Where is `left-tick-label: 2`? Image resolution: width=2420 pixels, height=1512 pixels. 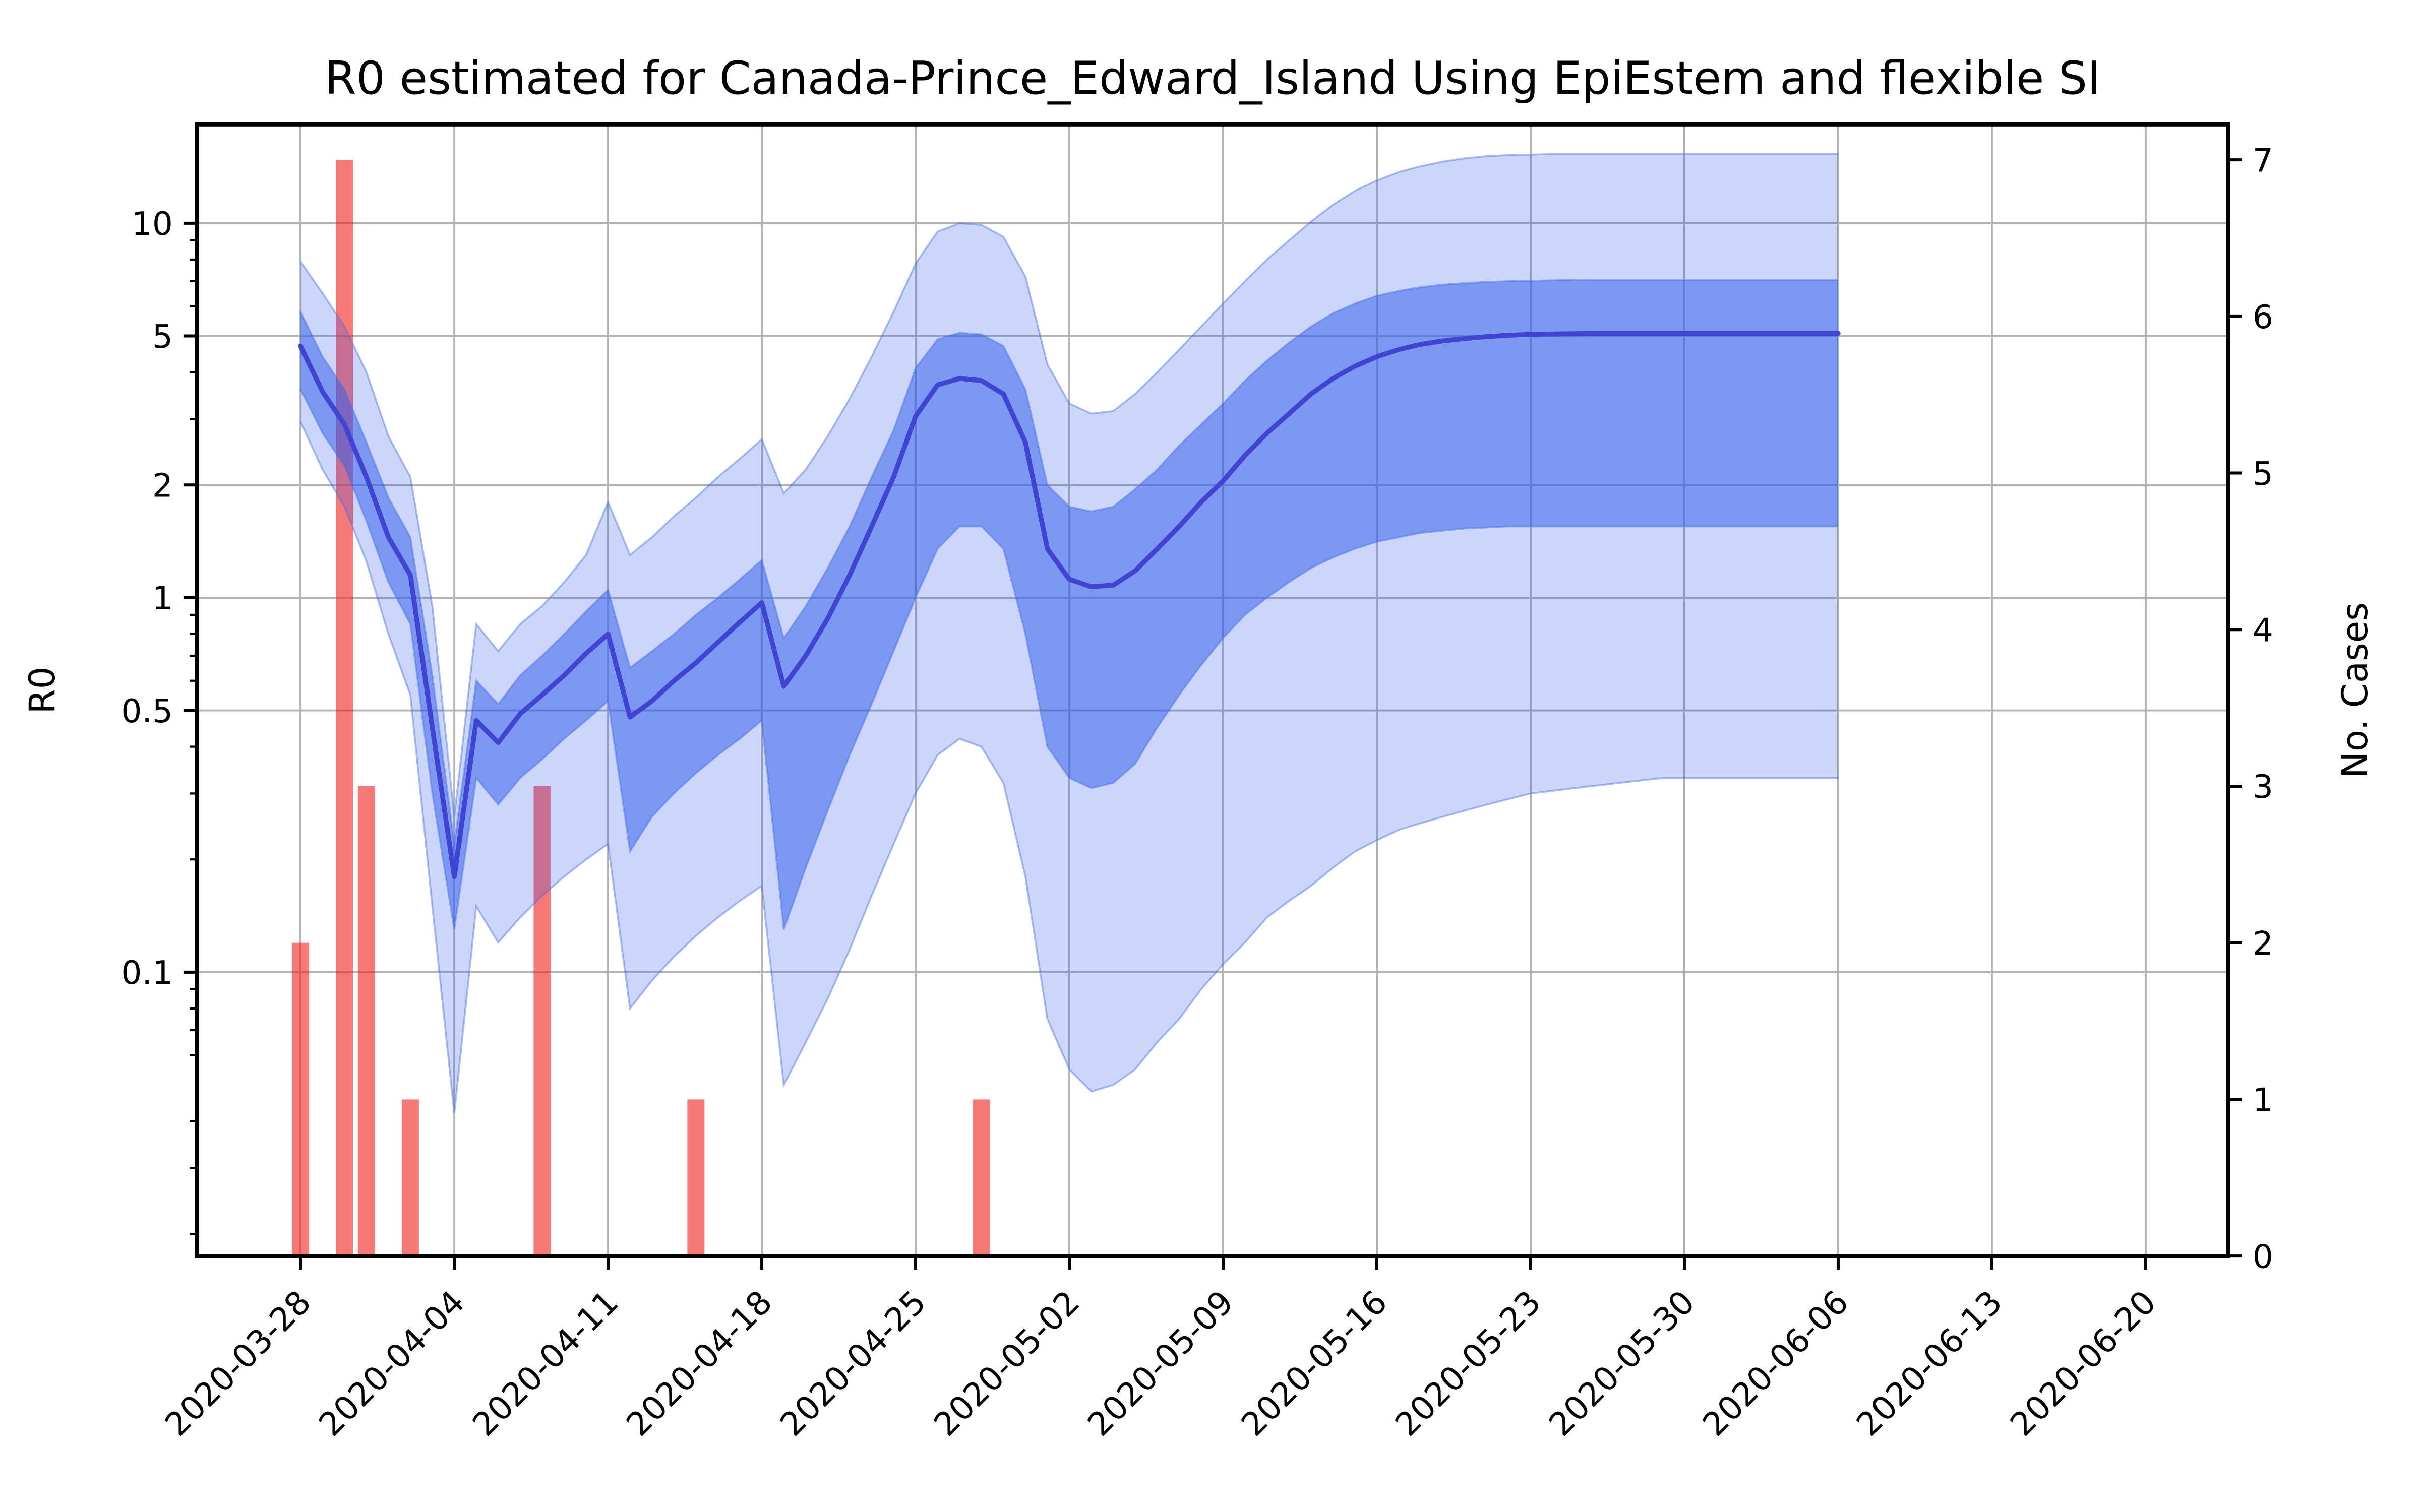
left-tick-label: 2 is located at coordinates (162, 486).